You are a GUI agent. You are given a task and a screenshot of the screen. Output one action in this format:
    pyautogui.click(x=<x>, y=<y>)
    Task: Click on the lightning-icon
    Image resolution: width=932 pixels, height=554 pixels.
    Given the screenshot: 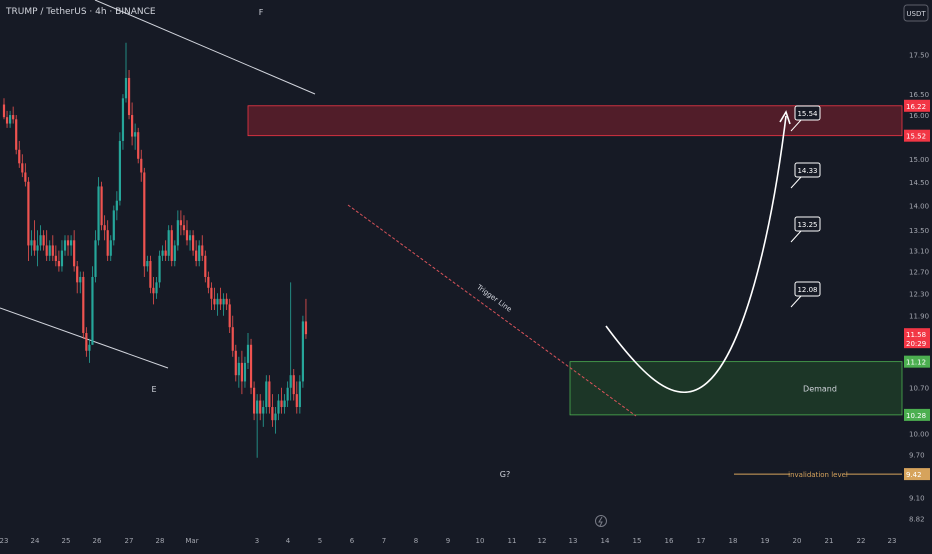 What is the action you would take?
    pyautogui.click(x=601, y=521)
    